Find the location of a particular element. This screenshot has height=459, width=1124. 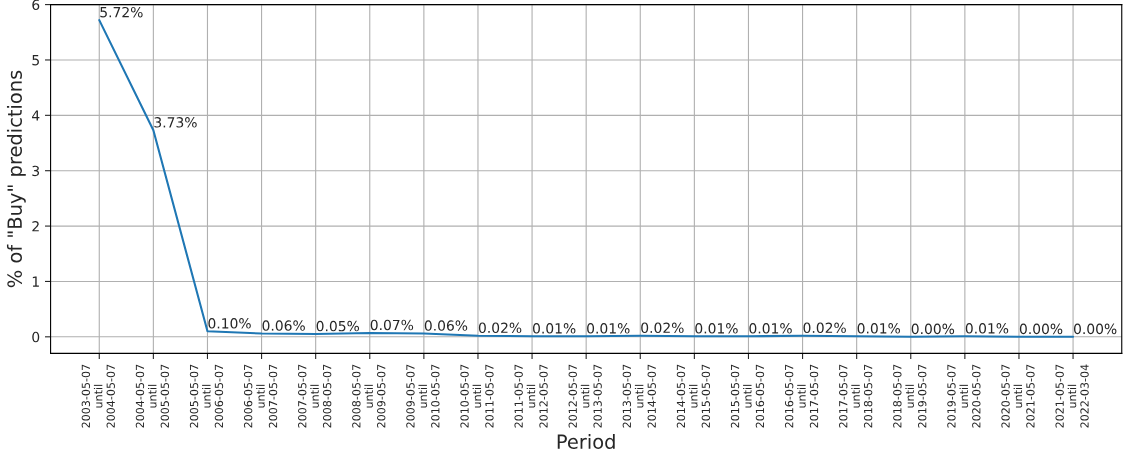

x-tick-label: 2016-05-07 until 2017-05-07 is located at coordinates (801, 396).